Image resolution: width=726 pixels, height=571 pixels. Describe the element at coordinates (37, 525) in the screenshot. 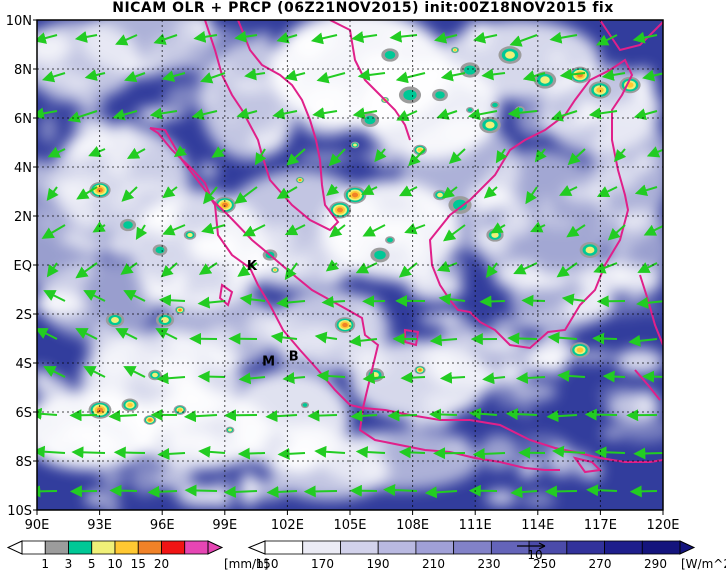

I see `lon-label: 90E` at that location.